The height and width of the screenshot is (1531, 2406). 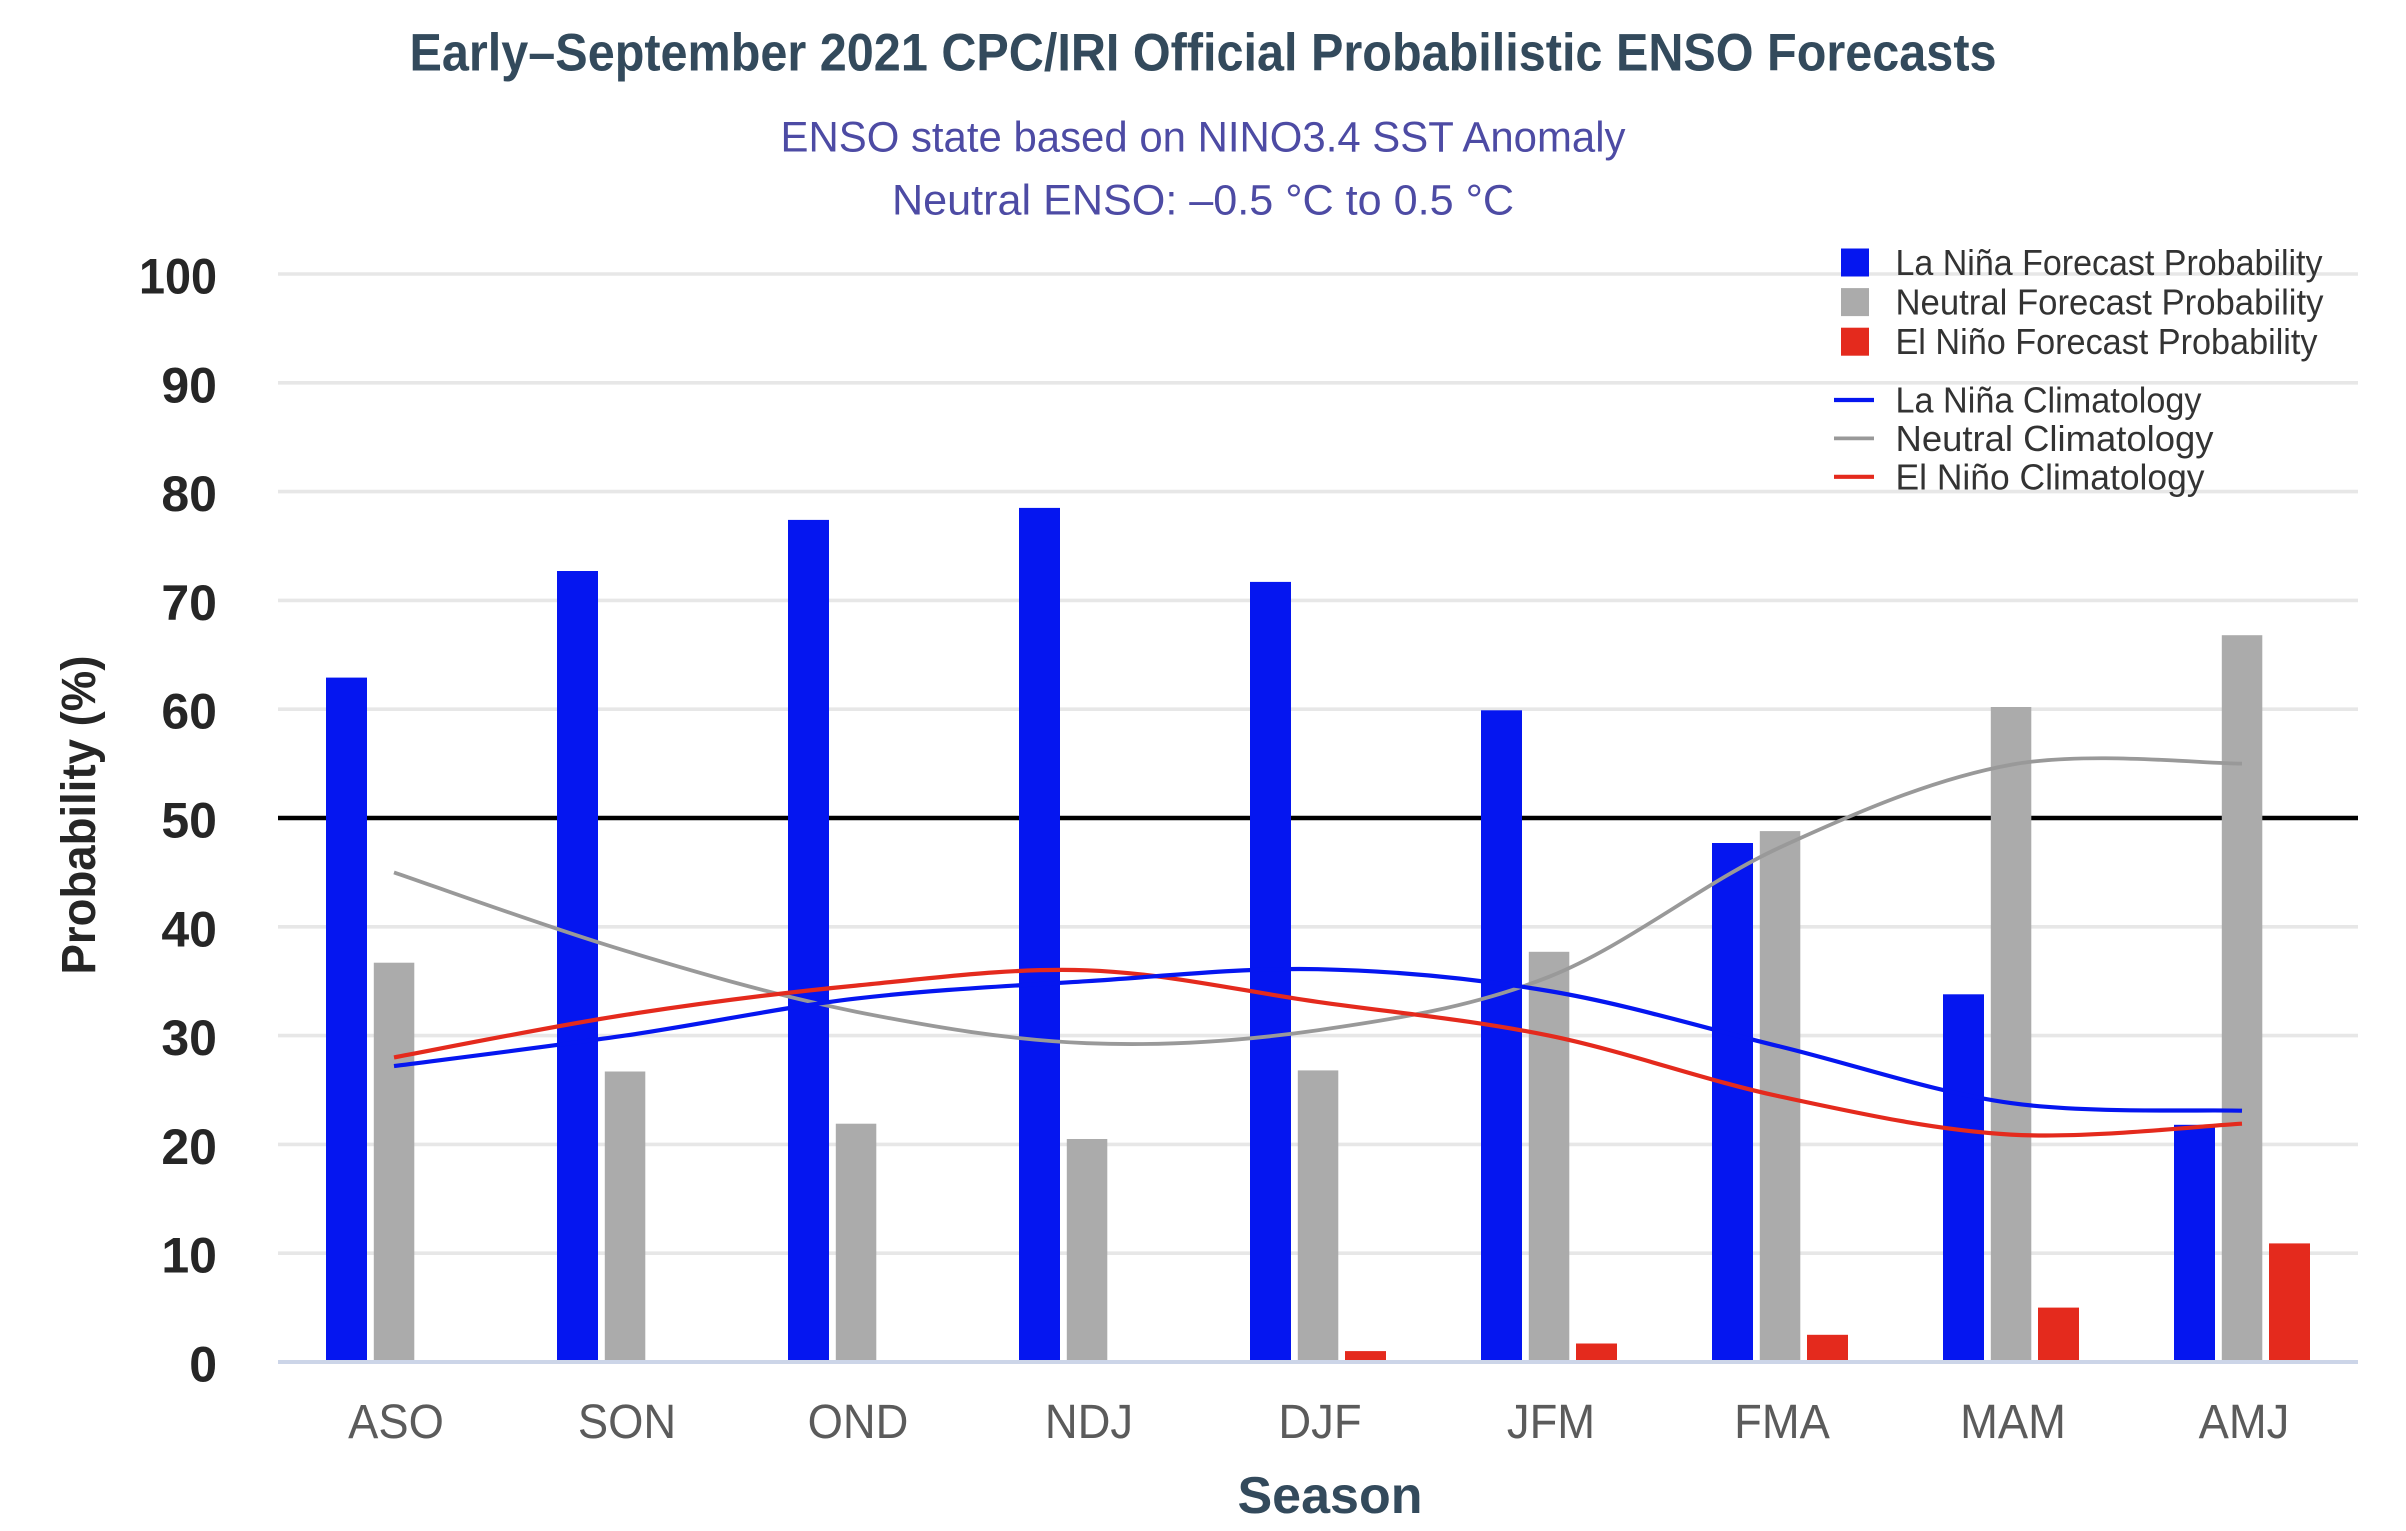 I want to click on svg-text:ENSO state based on NINO3.4 SS: ENSO state based on NINO3.4 SST Anomaly, so click(x=1203, y=138).